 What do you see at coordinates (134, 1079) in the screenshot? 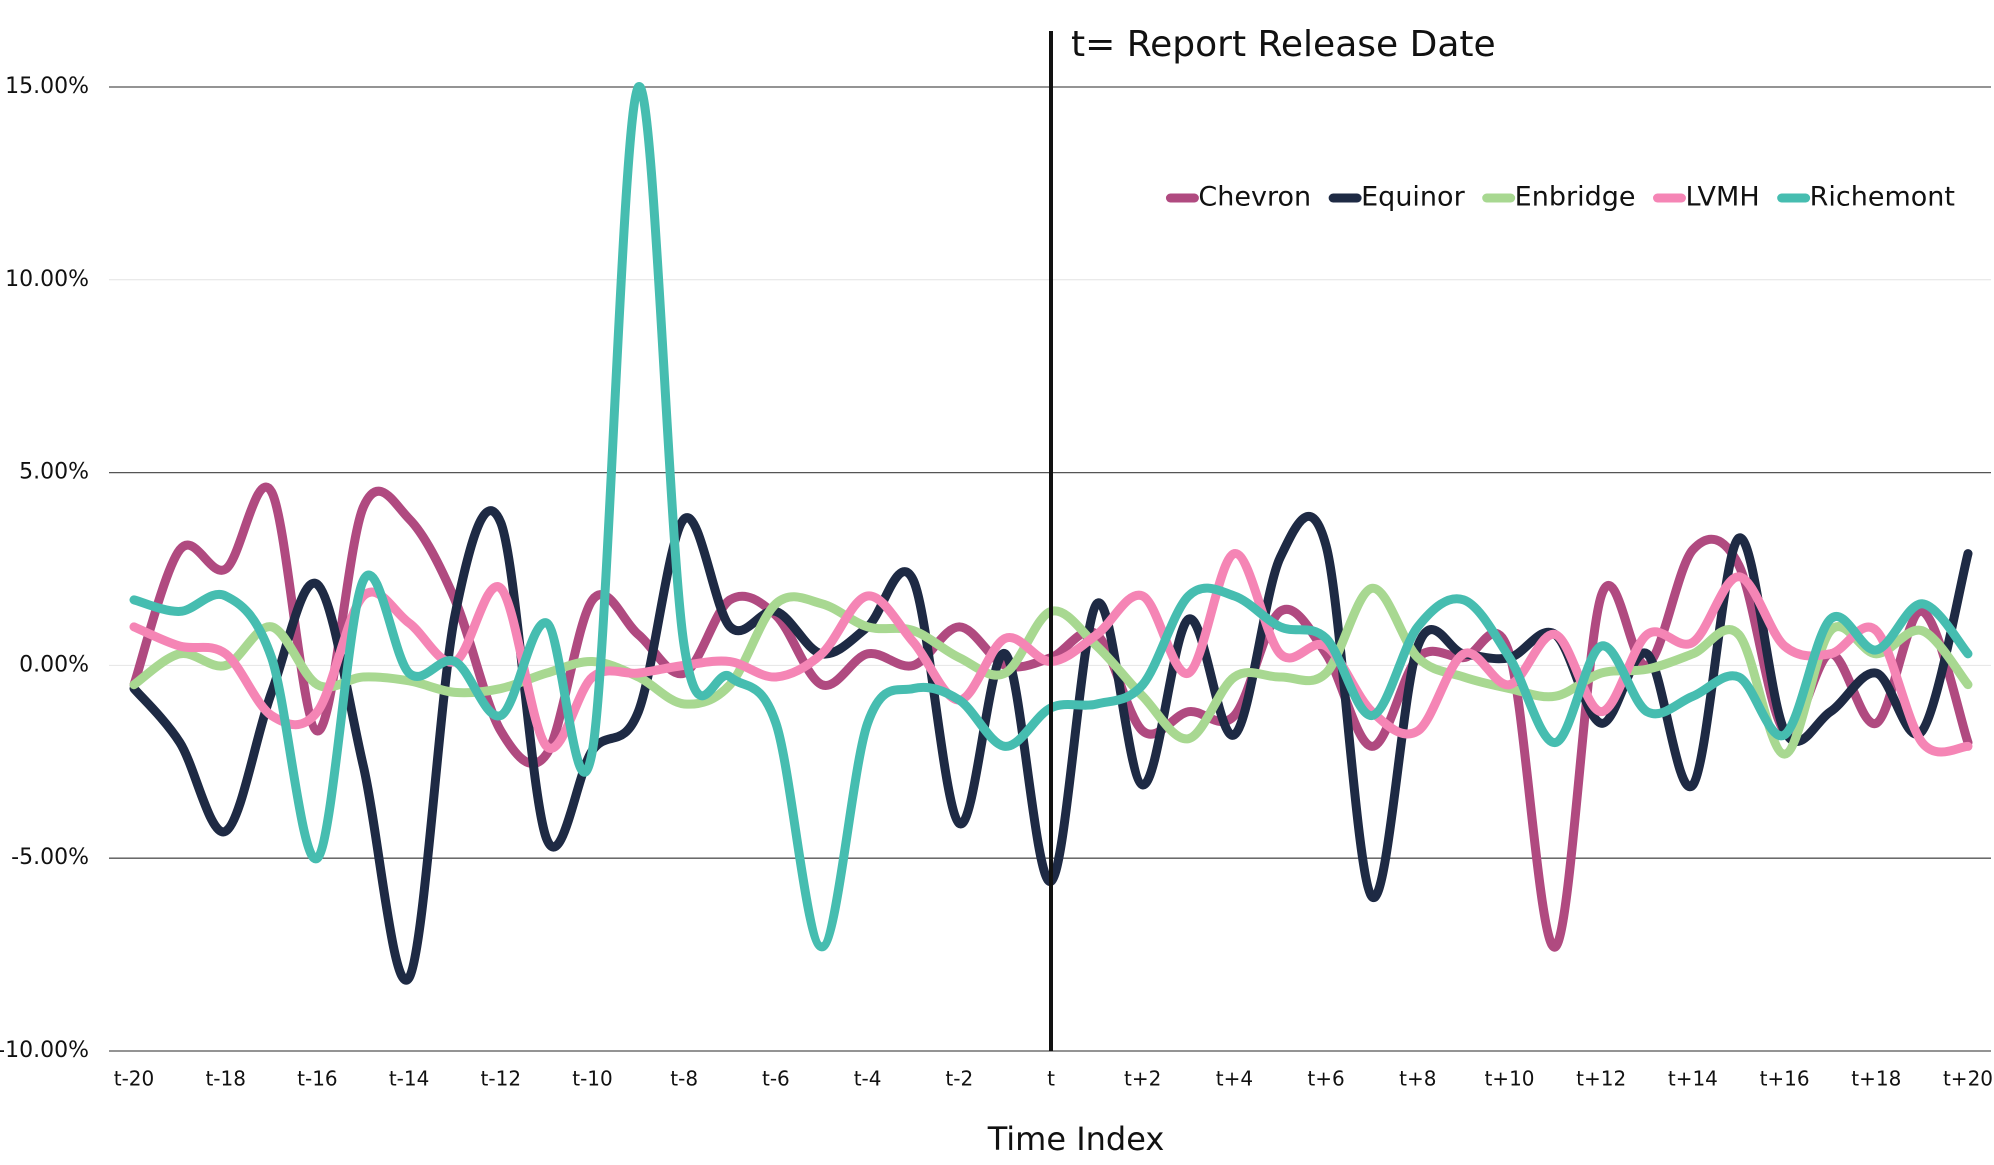
I see `x-tick-label: t-20` at bounding box center [134, 1079].